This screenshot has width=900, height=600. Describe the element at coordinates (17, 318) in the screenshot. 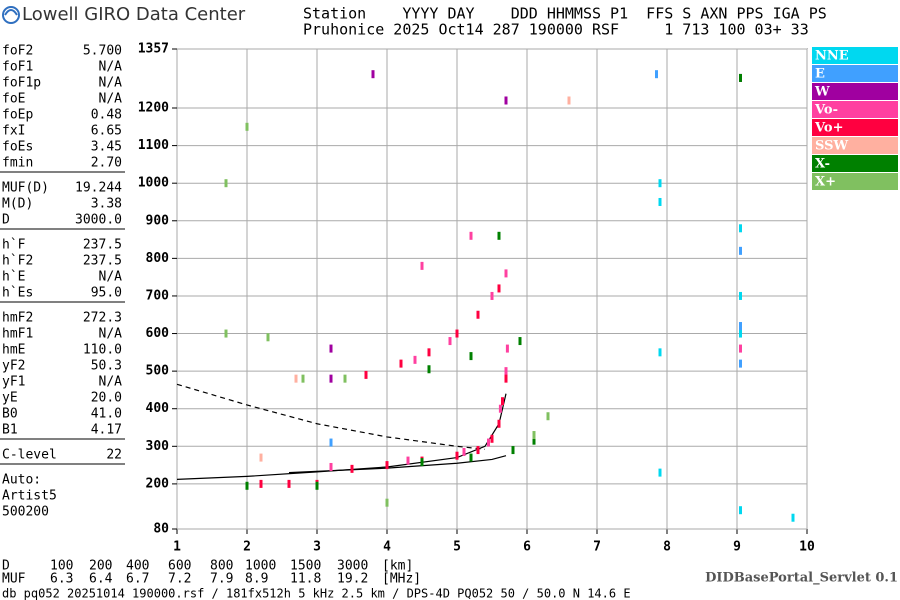

I see `param-name: hmF2` at that location.